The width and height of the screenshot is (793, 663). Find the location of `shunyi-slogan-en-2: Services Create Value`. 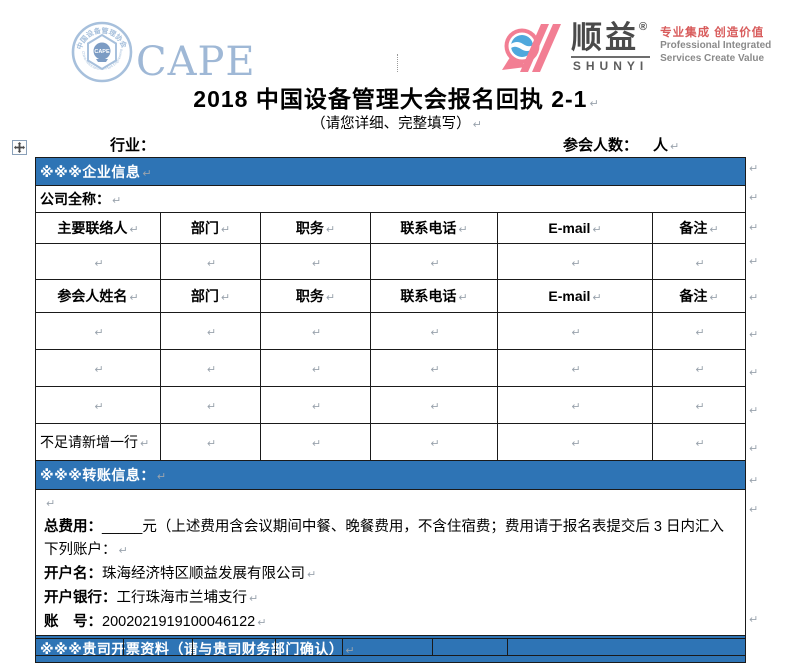

shunyi-slogan-en-2: Services Create Value is located at coordinates (712, 58).